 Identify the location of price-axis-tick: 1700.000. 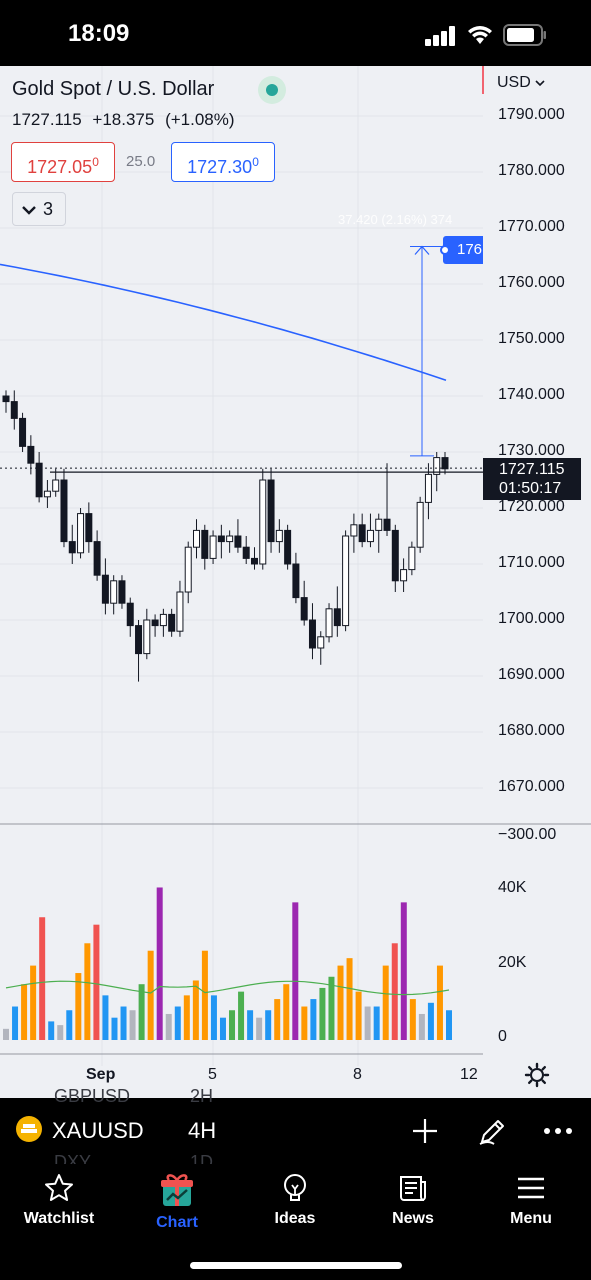
(531, 618).